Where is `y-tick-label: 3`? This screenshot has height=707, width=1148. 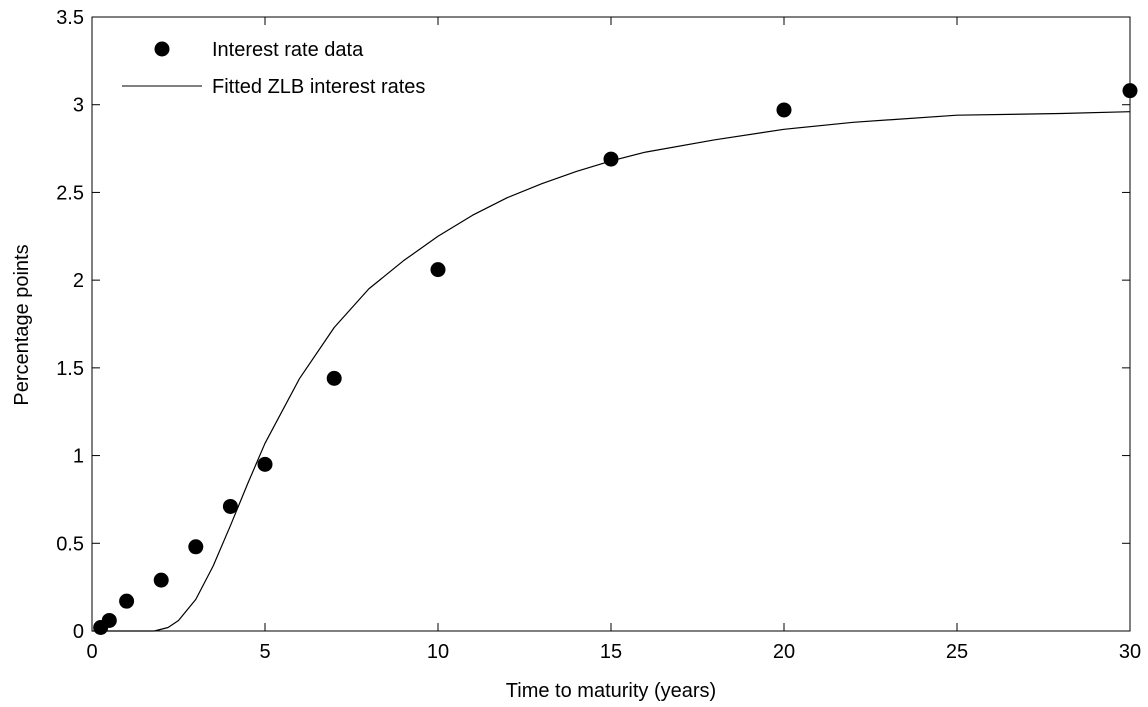
y-tick-label: 3 is located at coordinates (78, 106).